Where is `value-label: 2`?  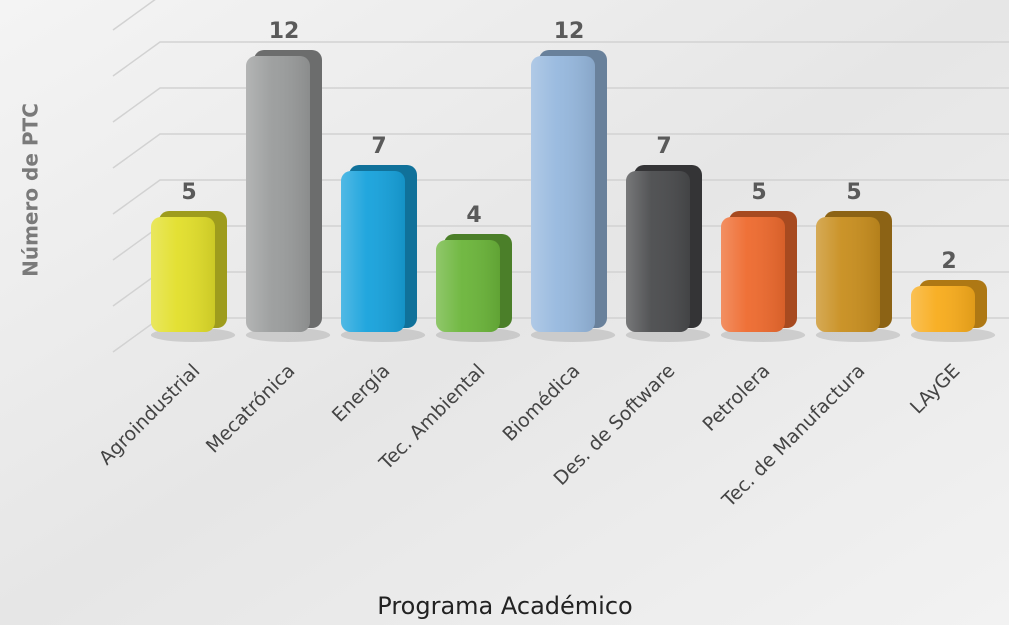
value-label: 2 is located at coordinates (948, 261).